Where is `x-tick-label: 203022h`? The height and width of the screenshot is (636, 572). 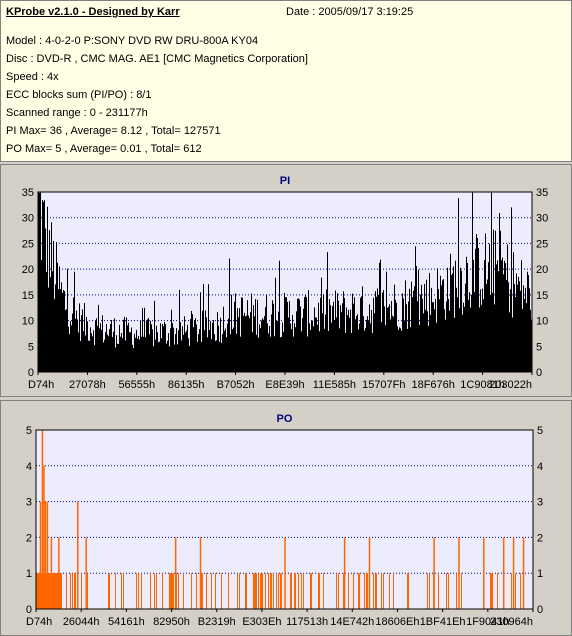 x-tick-label: 203022h is located at coordinates (510, 385).